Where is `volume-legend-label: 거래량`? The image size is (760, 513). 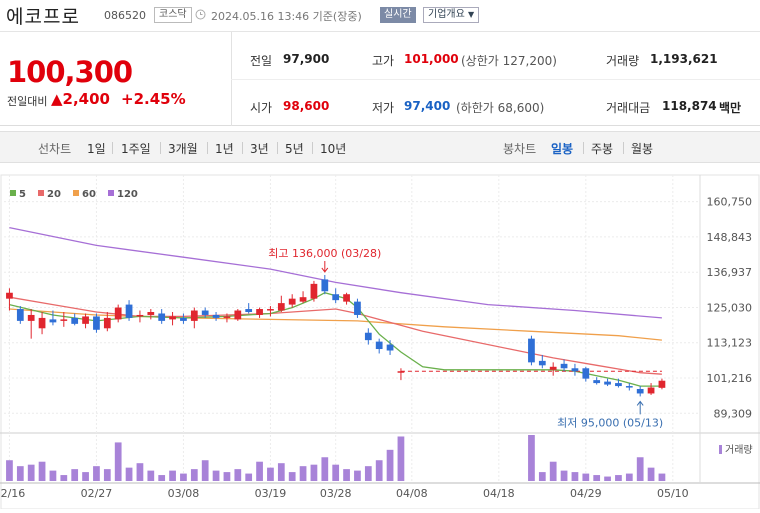 volume-legend-label: 거래량 is located at coordinates (739, 450).